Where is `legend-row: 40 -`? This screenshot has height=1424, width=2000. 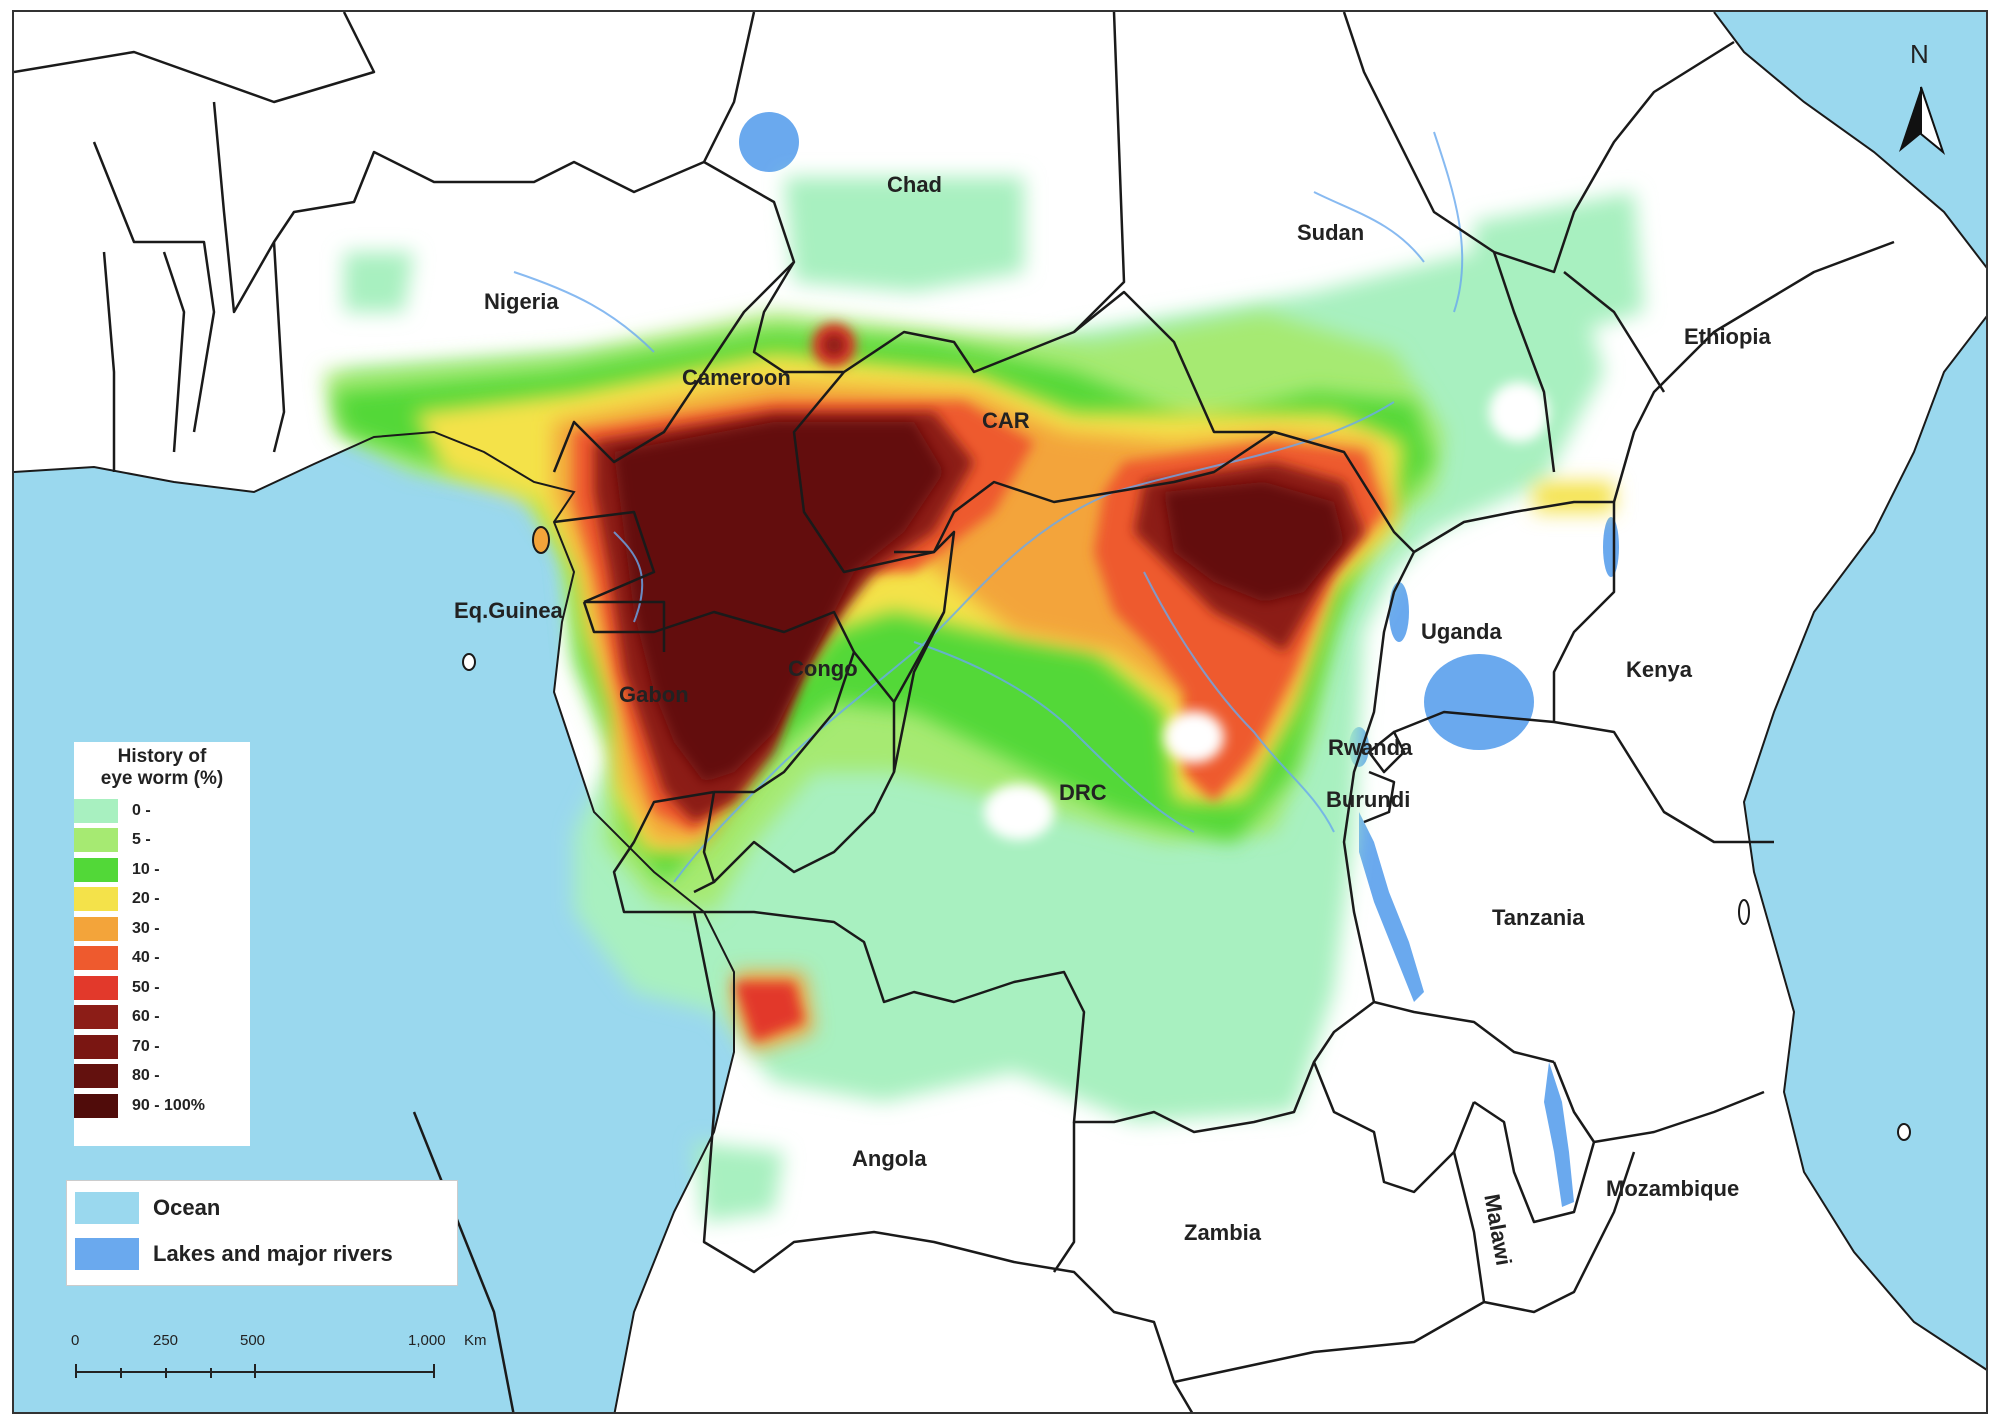 legend-row: 40 - is located at coordinates (162, 959).